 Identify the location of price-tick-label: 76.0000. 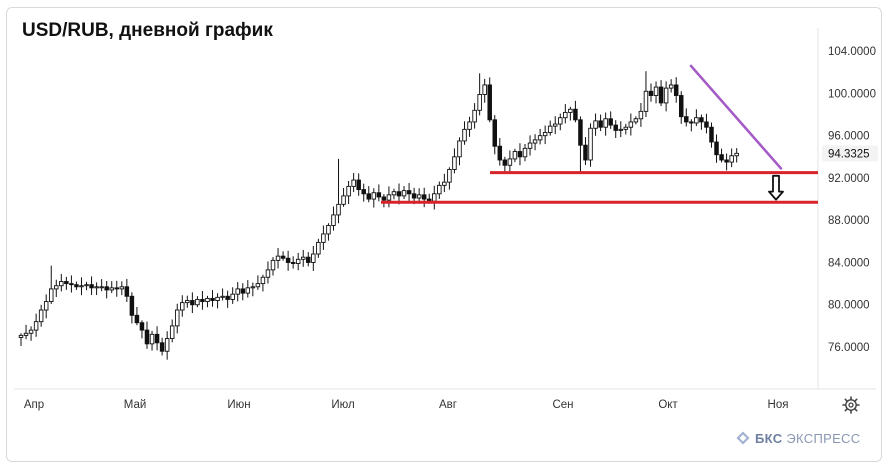
(849, 348).